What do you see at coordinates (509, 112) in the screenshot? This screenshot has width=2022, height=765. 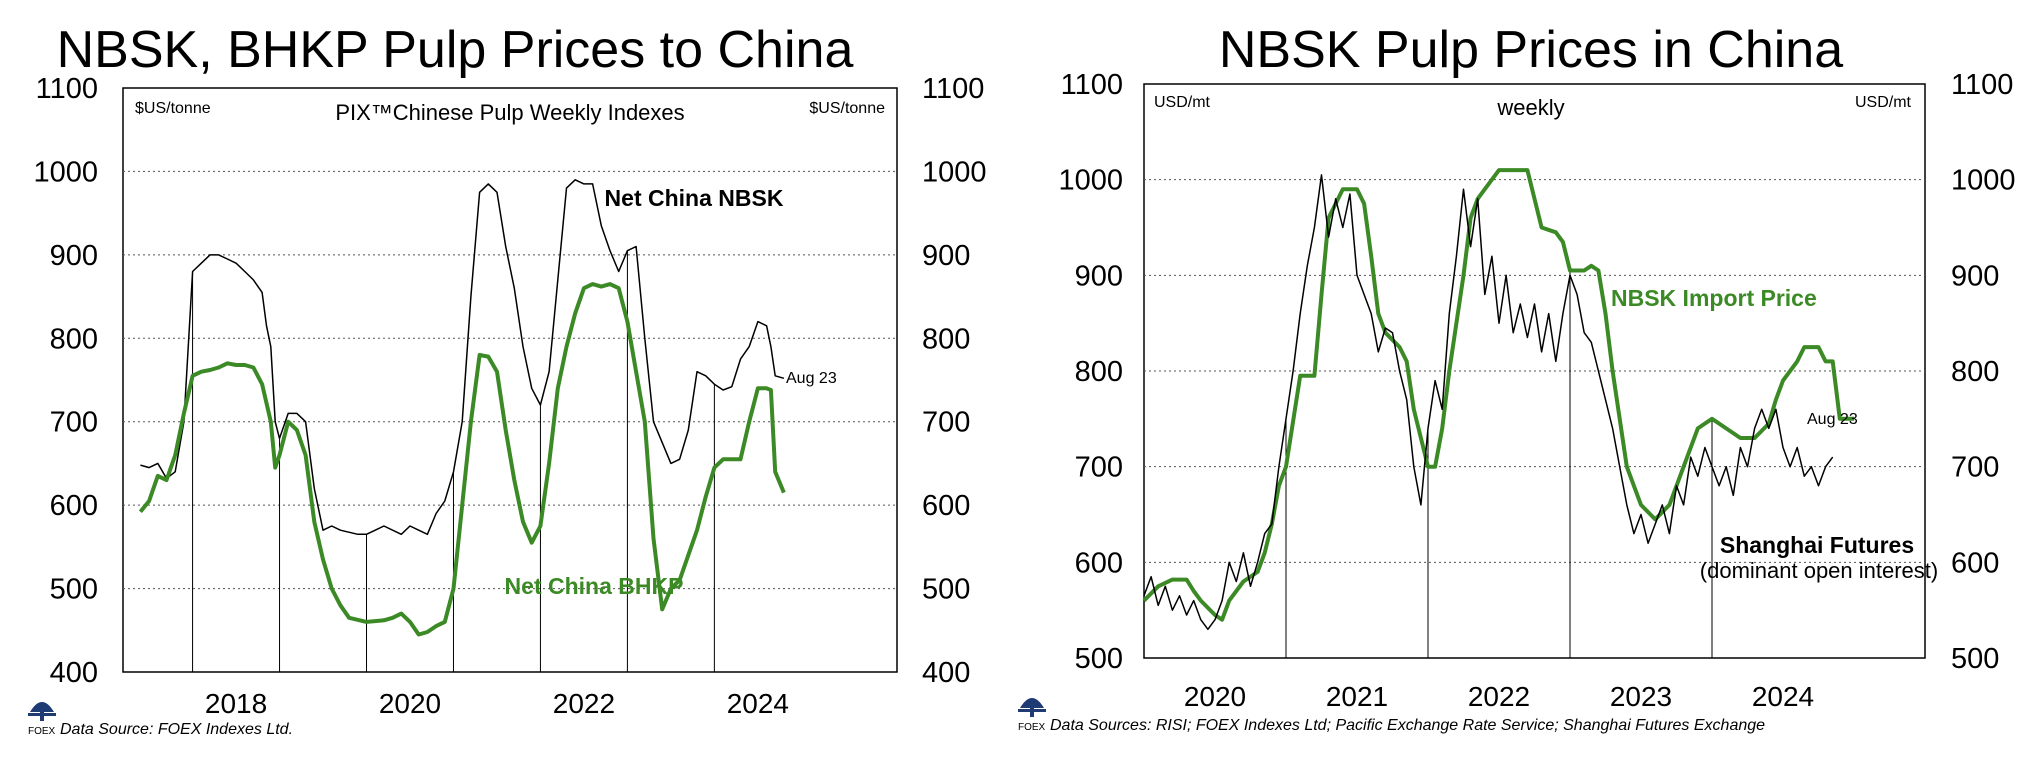 I see `chart-subtitle: PIX™Chinese Pulp Weekly Indexes` at bounding box center [509, 112].